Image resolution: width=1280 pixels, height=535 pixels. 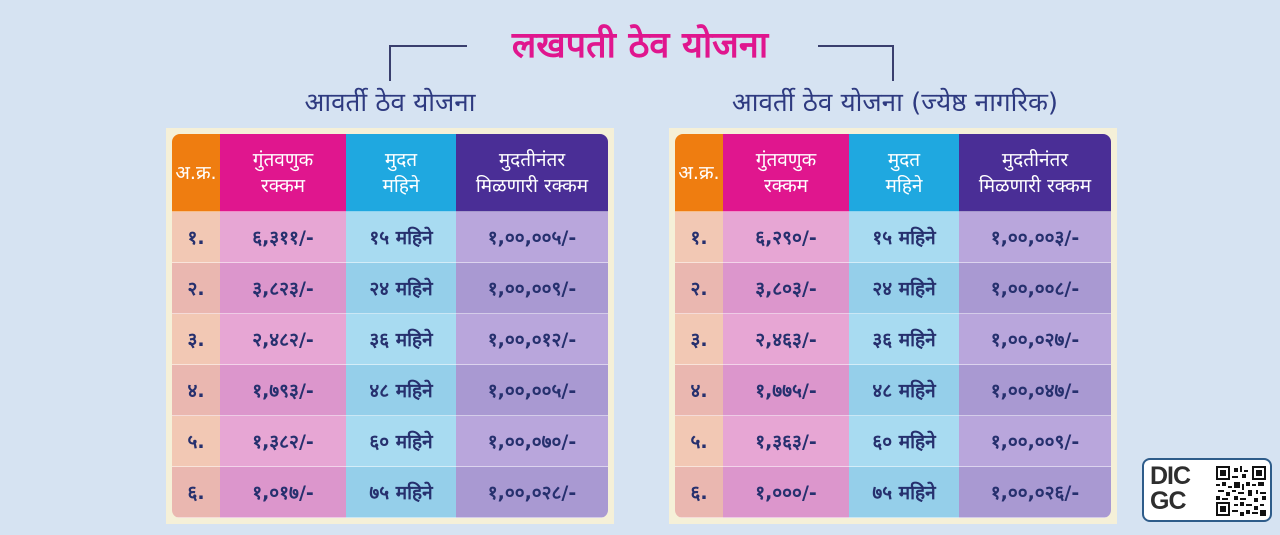 I want to click on table-row-2-amount: ३,८२३/-, so click(x=283, y=288).